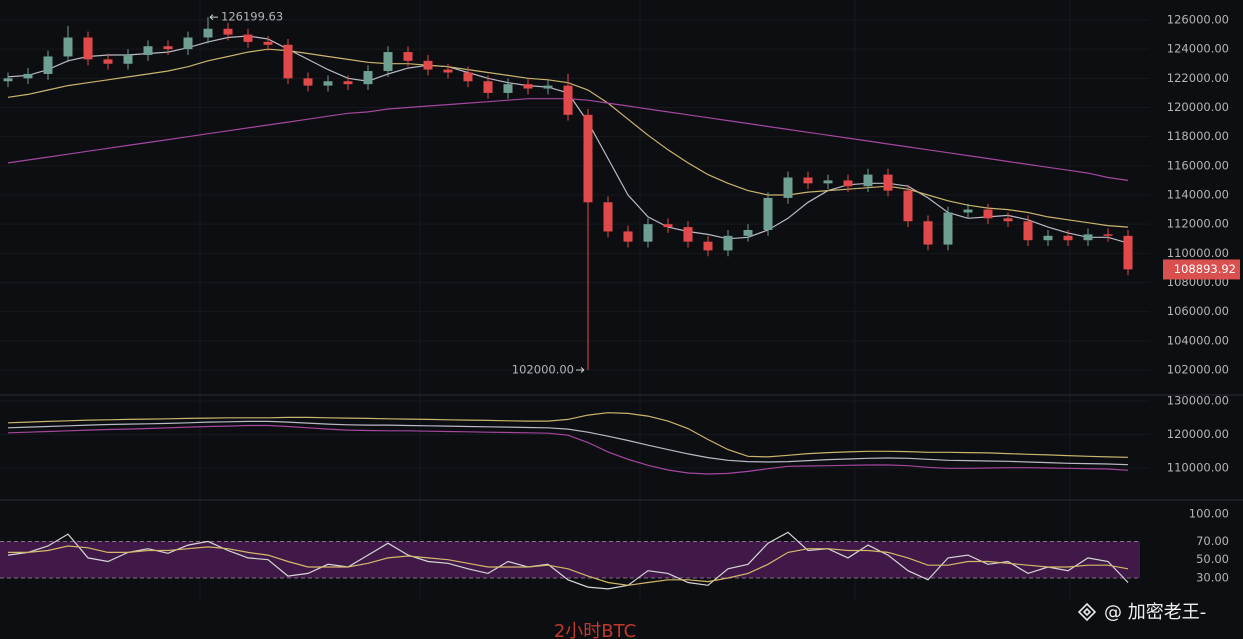 This screenshot has width=1243, height=639. I want to click on y-tick-label: 112000.00, so click(1198, 224).